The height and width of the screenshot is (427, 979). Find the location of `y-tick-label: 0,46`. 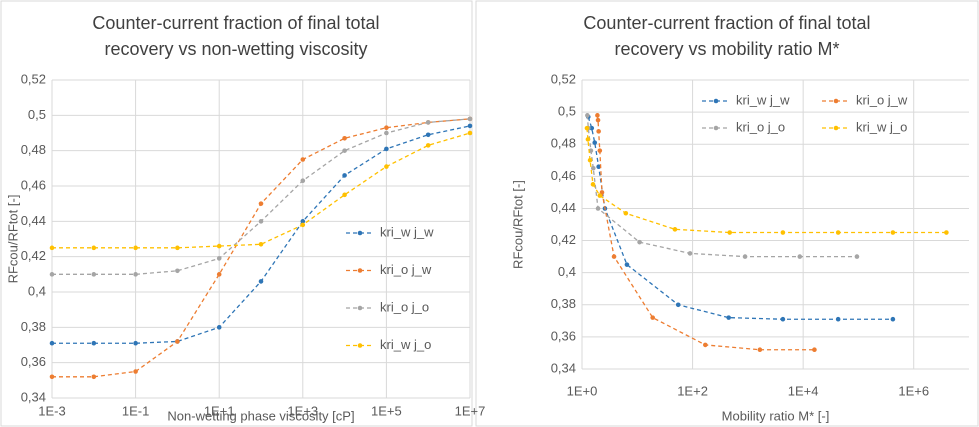

y-tick-label: 0,46 is located at coordinates (33, 184).